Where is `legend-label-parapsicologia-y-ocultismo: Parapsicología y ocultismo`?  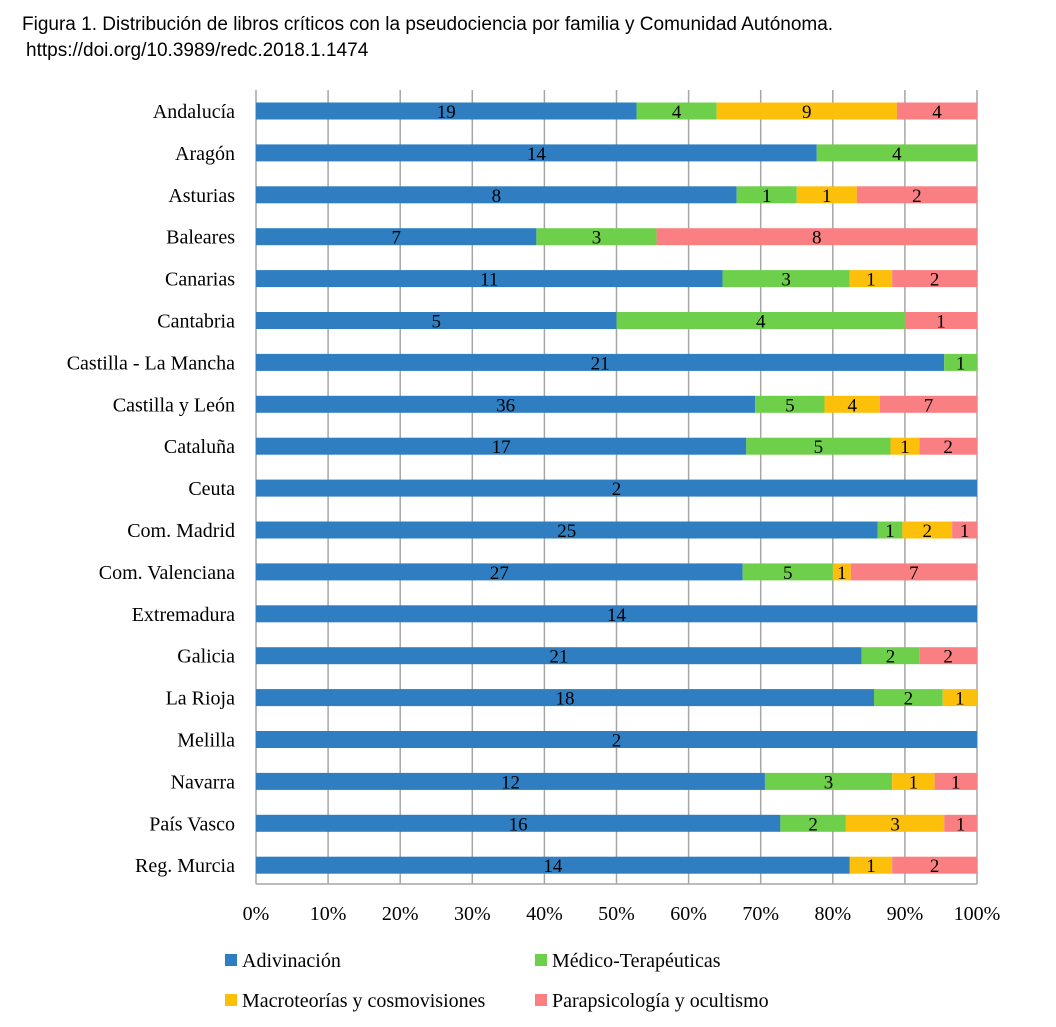
legend-label-parapsicologia-y-ocultismo: Parapsicología y ocultismo is located at coordinates (660, 1001).